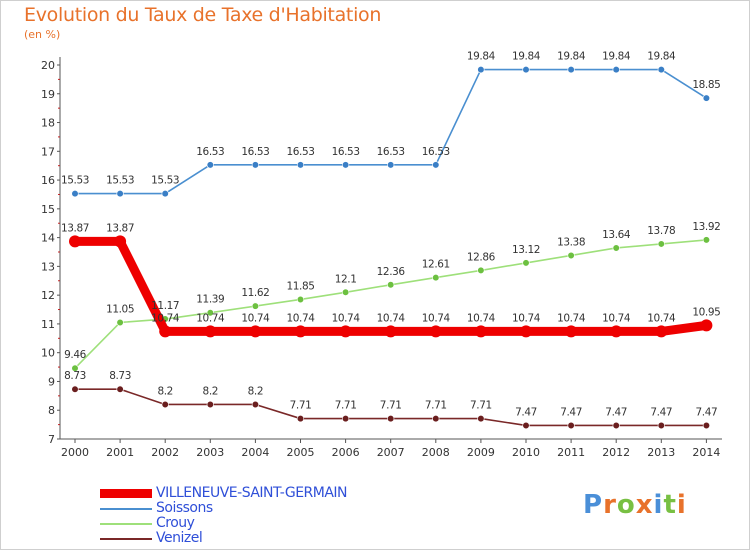  I want to click on y-tick-label: 17, so click(48, 151).